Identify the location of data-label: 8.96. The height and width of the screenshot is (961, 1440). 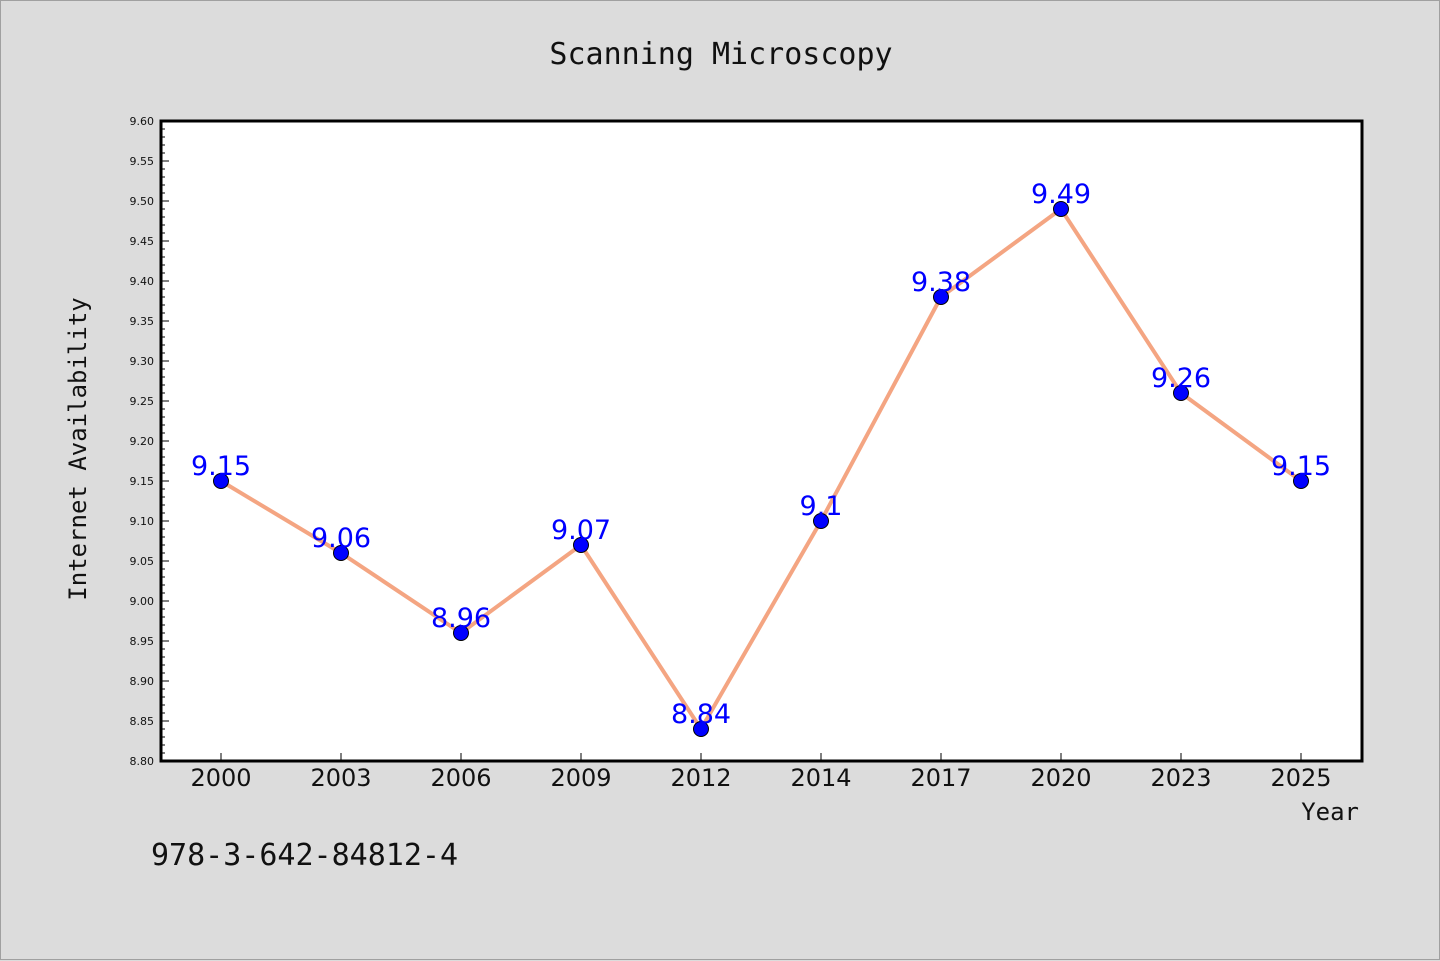
(461, 618).